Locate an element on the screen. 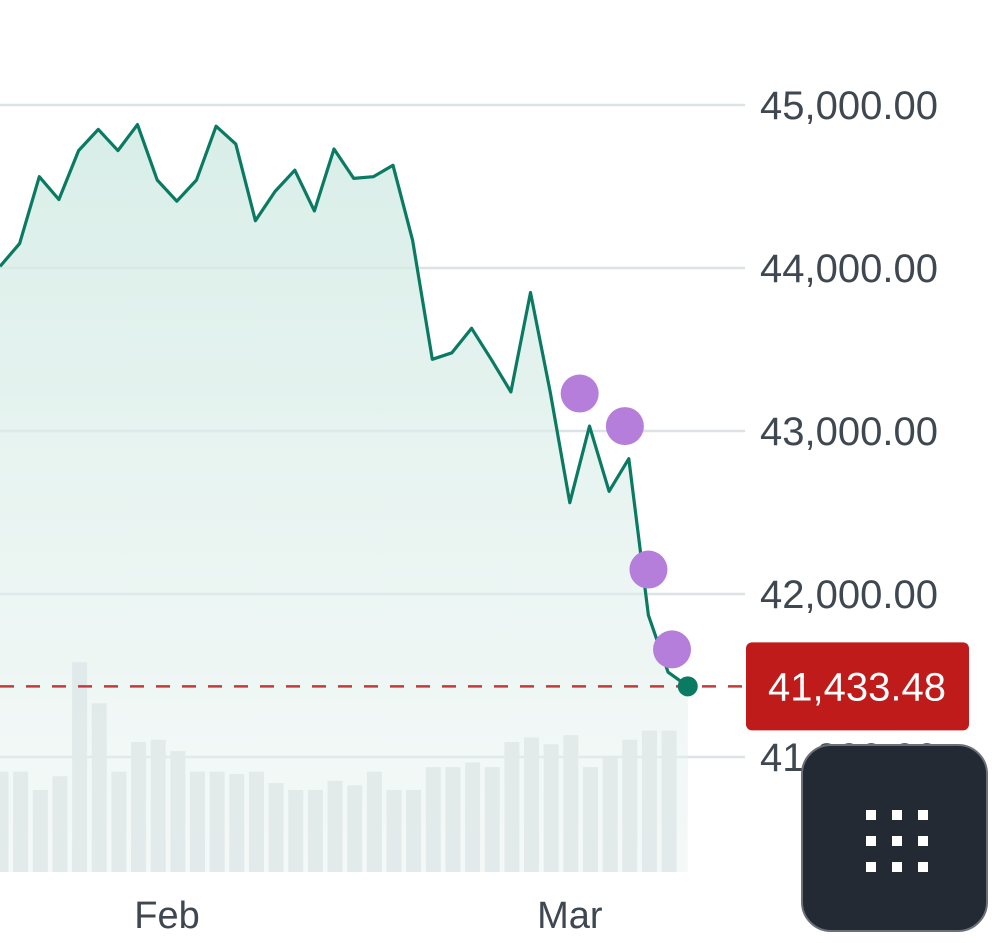  y-tick-label-0: 45,000.00 is located at coordinates (849, 106).